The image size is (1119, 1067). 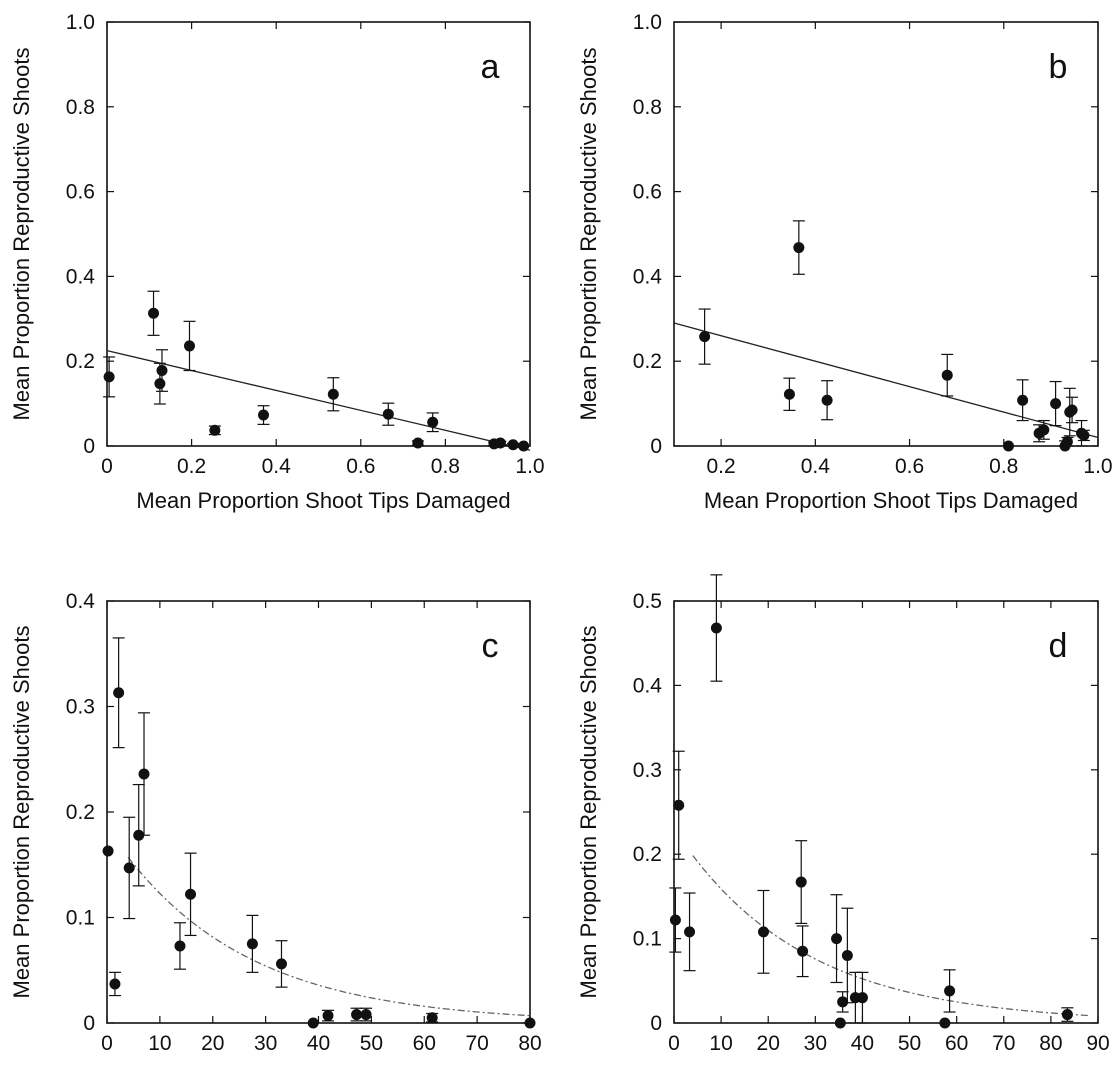 I want to click on panel-label: c, so click(x=490, y=646).